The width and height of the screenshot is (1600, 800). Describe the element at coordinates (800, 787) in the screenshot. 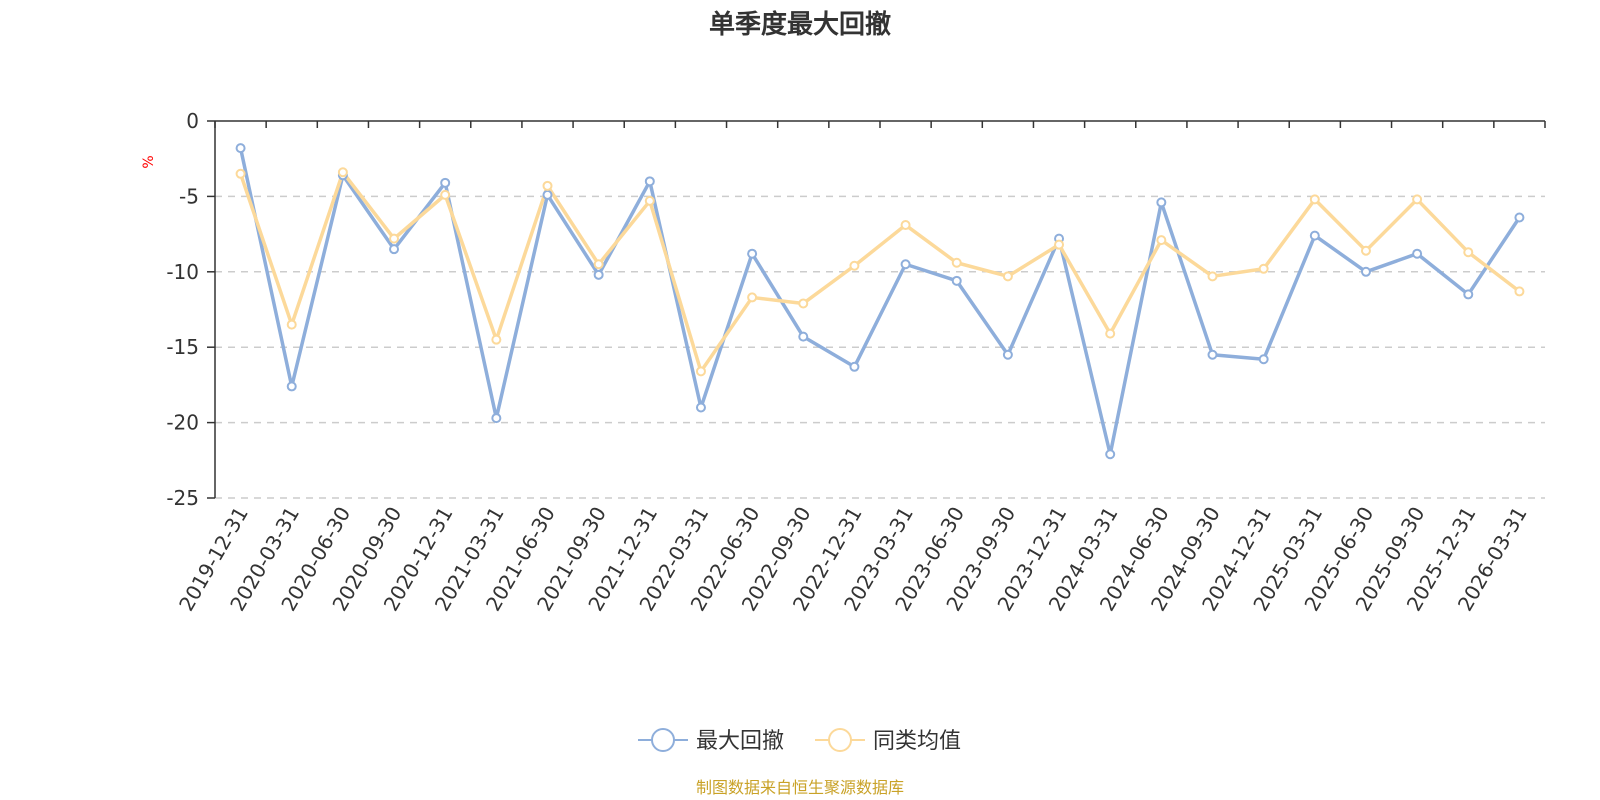

I see `source-note: 制图数据来自恒生聚源数据库` at that location.